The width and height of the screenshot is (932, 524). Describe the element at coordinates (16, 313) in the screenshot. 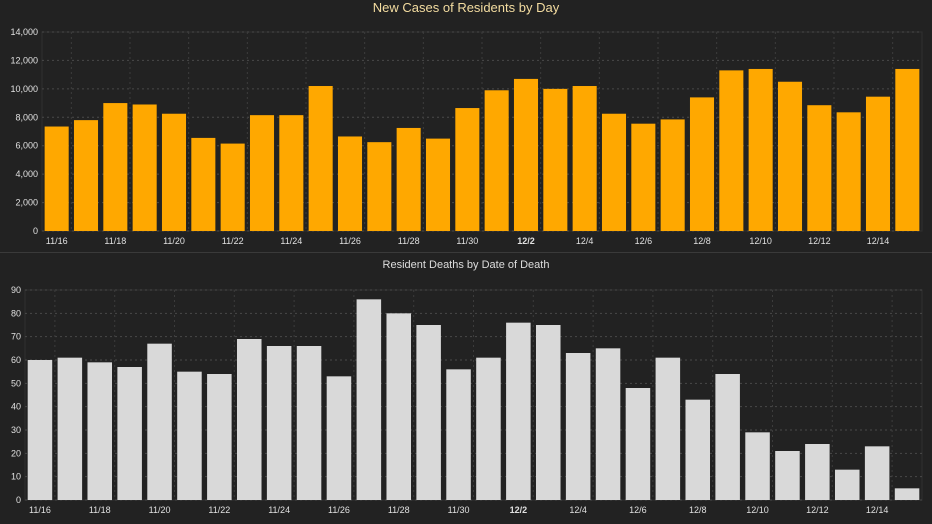

I see `y-tick-label: 80` at that location.